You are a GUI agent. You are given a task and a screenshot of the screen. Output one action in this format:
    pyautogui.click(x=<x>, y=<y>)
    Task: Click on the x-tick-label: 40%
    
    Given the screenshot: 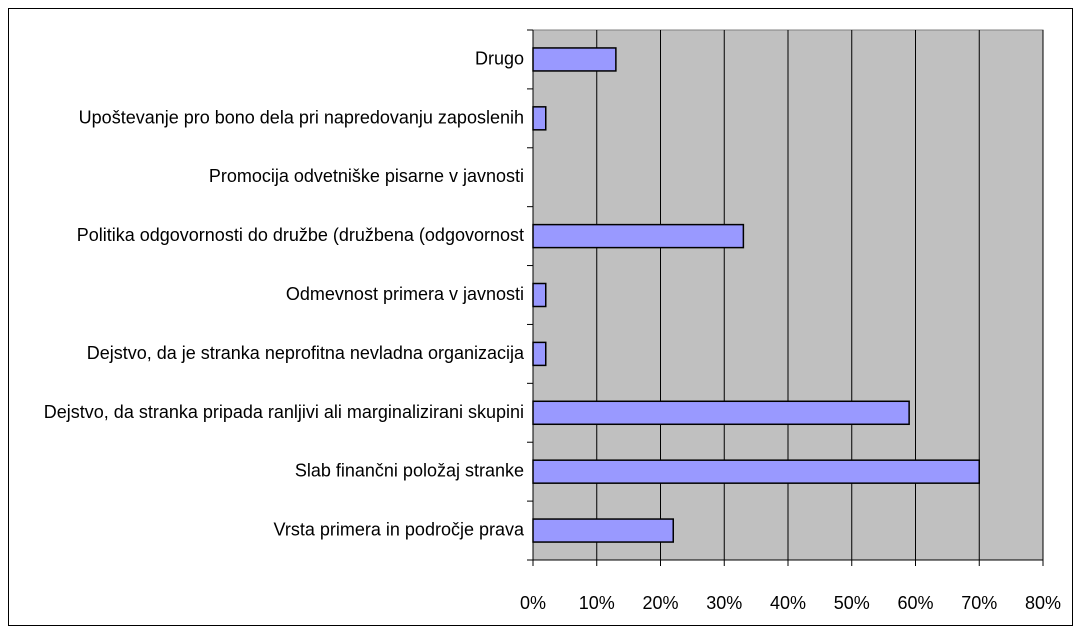 What is the action you would take?
    pyautogui.click(x=788, y=603)
    